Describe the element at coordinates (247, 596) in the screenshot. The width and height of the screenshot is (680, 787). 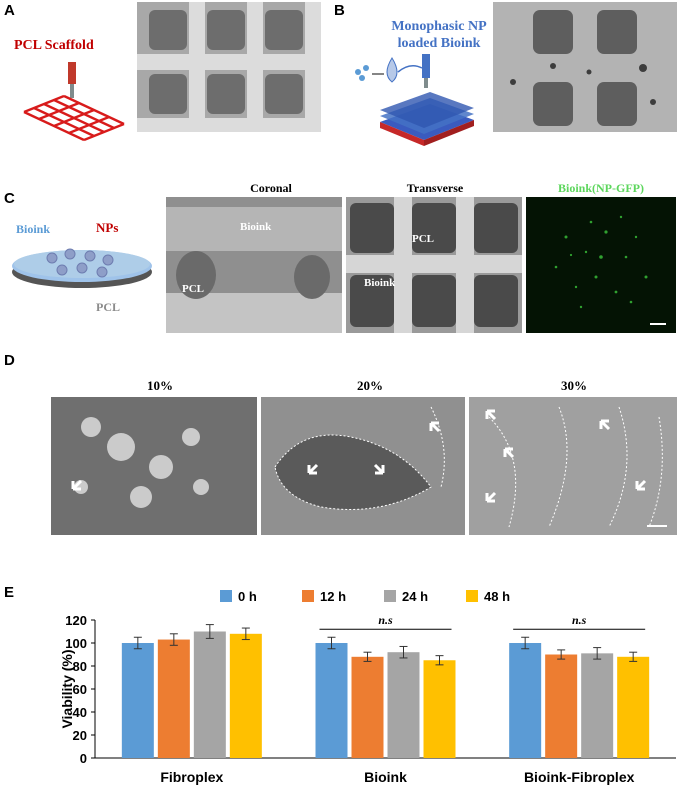
I see `legend-label-0: 0 h` at that location.